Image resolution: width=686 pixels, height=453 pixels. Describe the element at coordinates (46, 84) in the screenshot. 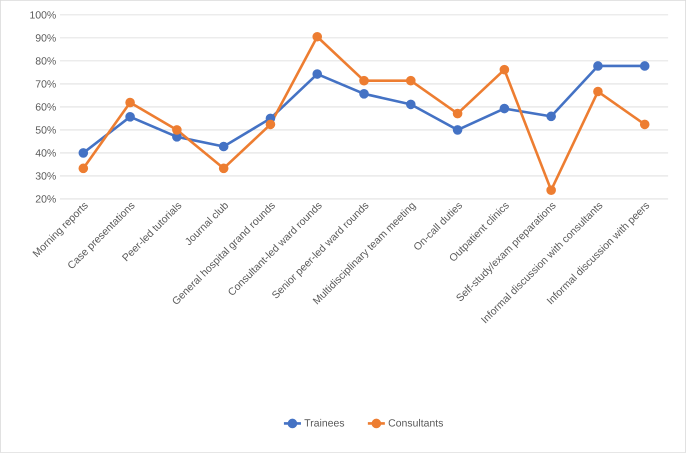

I see `y-tick-label: 70%` at that location.